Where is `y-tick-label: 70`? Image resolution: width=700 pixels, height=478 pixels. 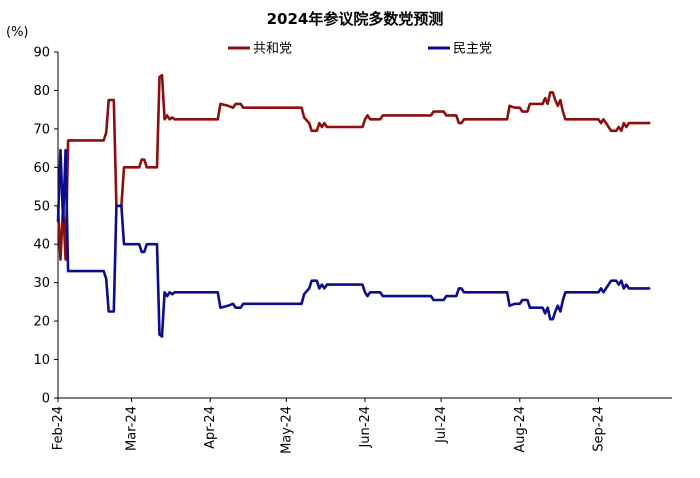
y-tick-label: 70 is located at coordinates (41, 129).